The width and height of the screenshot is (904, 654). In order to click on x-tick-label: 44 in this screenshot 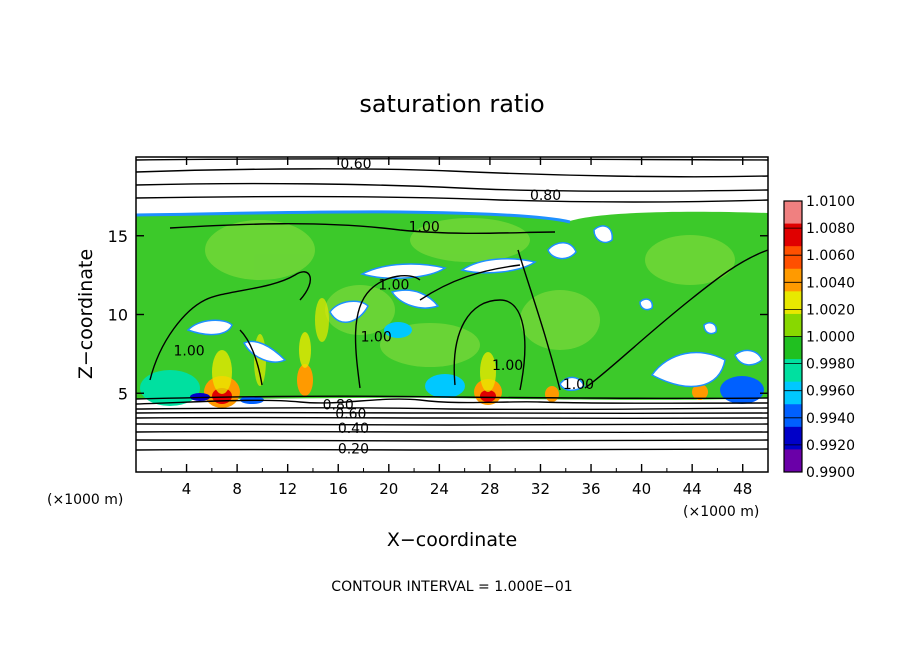, I will do `click(692, 489)`.